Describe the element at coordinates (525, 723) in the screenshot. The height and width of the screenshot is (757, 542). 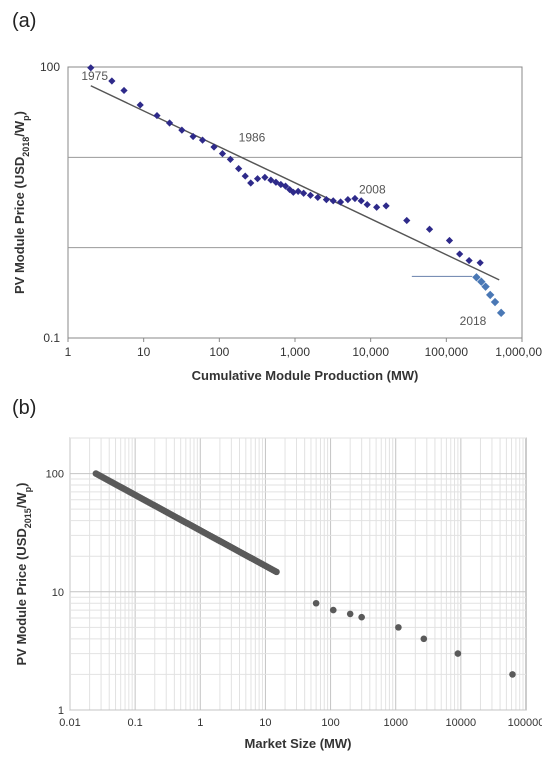
I see `x-tick-label: 100000` at that location.